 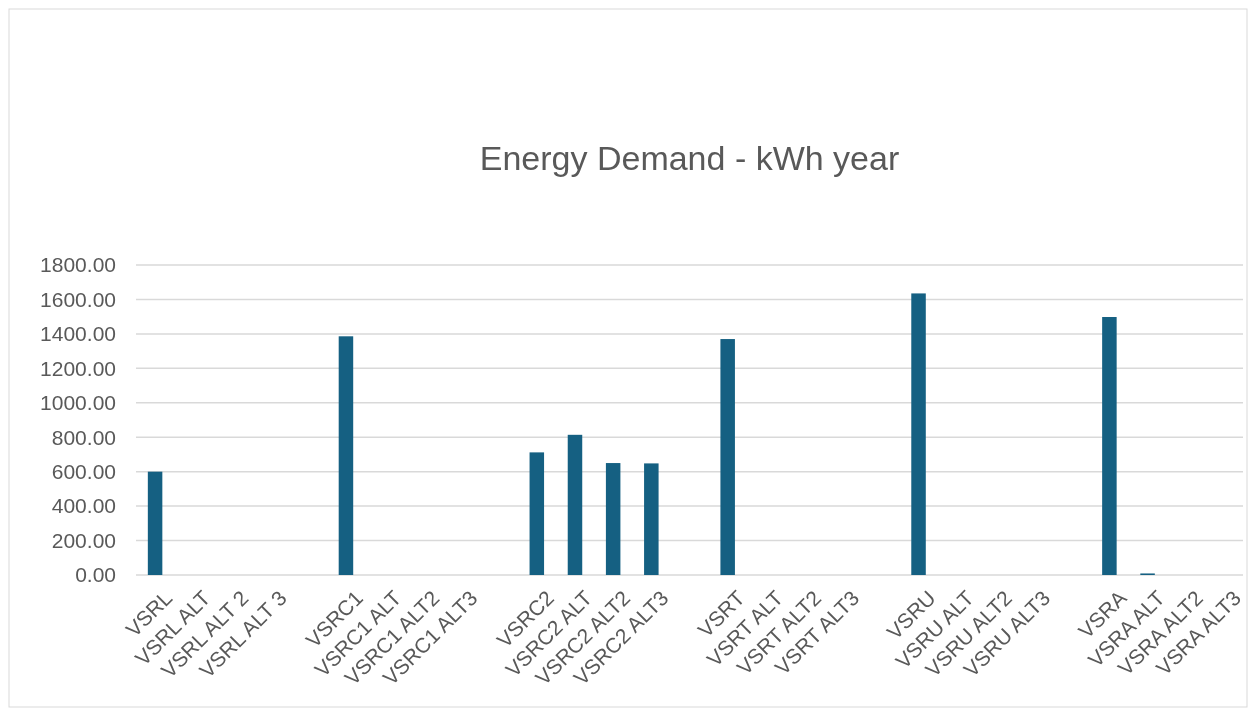 What do you see at coordinates (78, 403) in the screenshot?
I see `y-tick-label: 1000.00` at bounding box center [78, 403].